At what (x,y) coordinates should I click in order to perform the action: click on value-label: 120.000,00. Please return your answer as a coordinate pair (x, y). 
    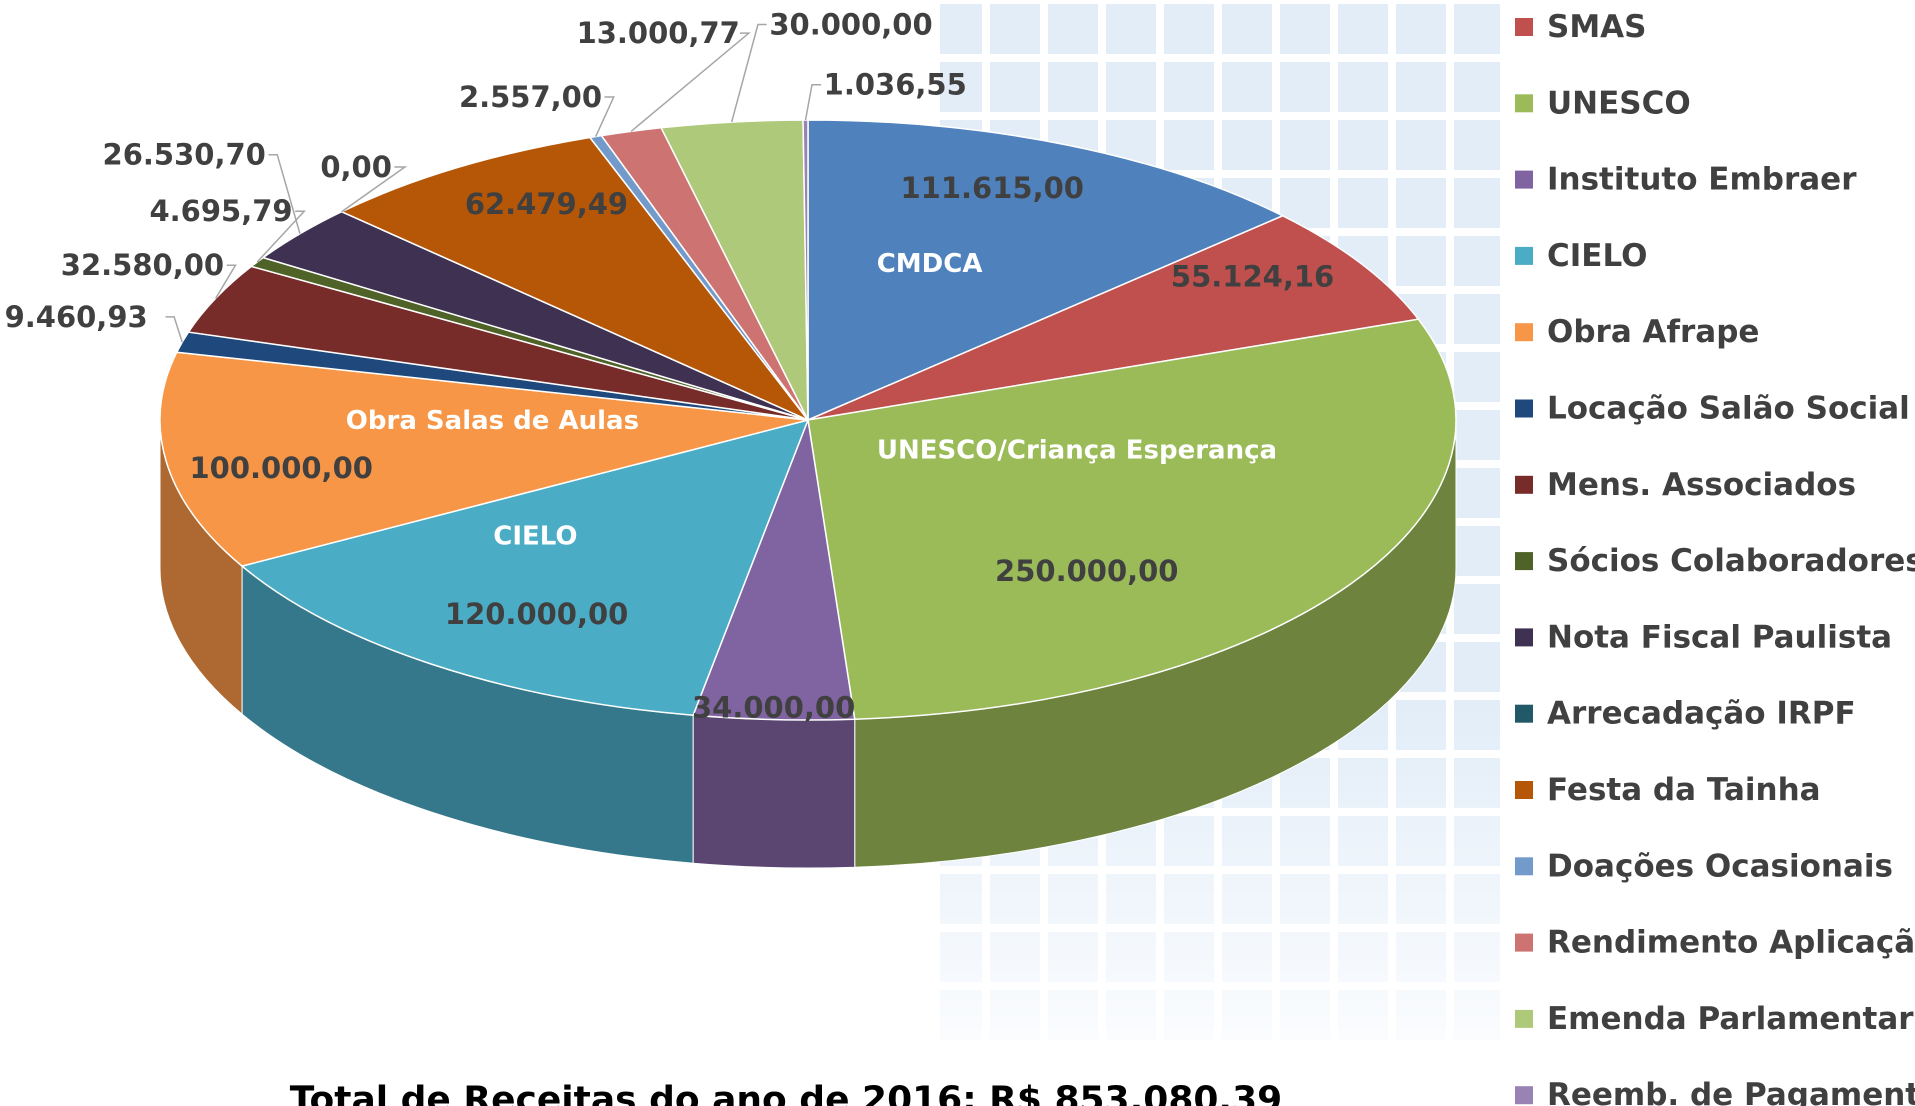
    Looking at the image, I should click on (536, 614).